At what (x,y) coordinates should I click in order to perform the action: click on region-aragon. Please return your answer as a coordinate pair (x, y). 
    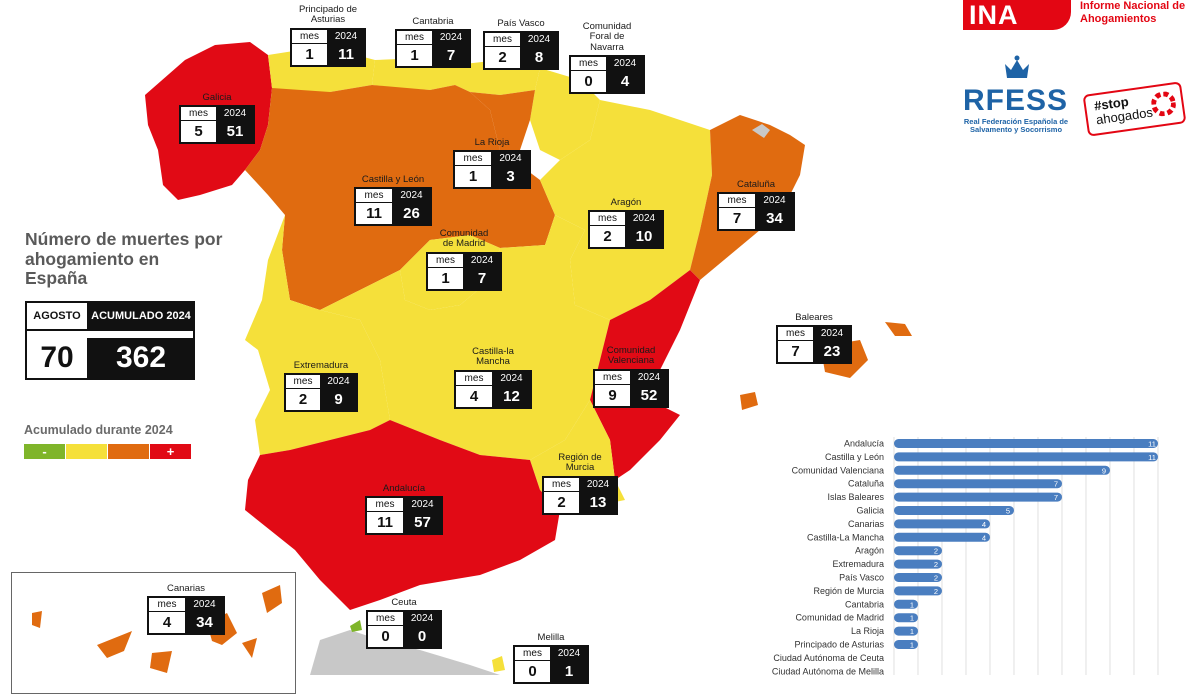
    Looking at the image, I should click on (626, 210).